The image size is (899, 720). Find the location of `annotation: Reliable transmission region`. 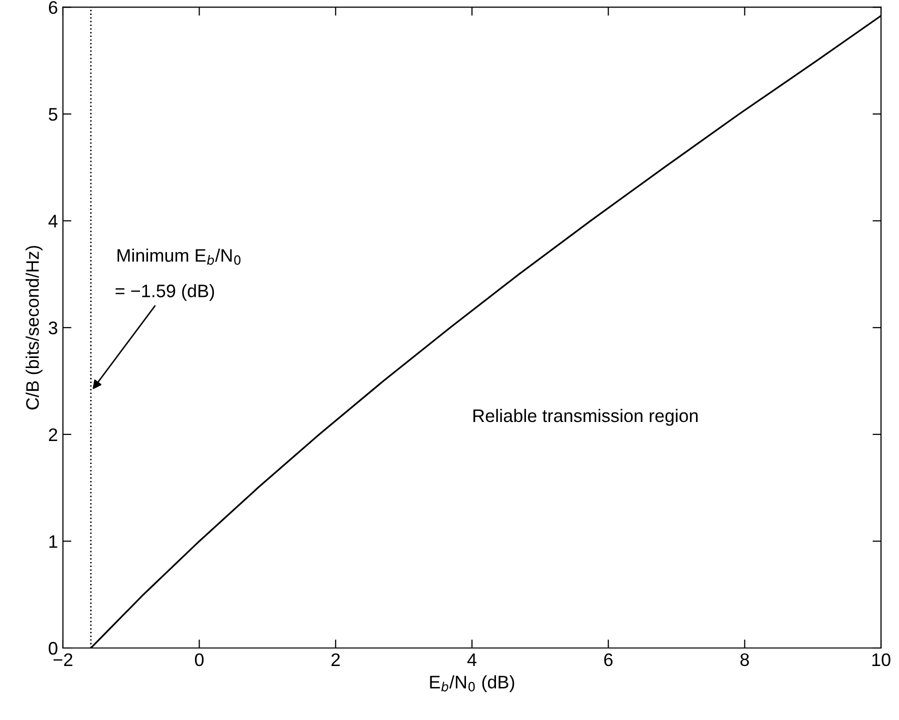

annotation: Reliable transmission region is located at coordinates (585, 417).